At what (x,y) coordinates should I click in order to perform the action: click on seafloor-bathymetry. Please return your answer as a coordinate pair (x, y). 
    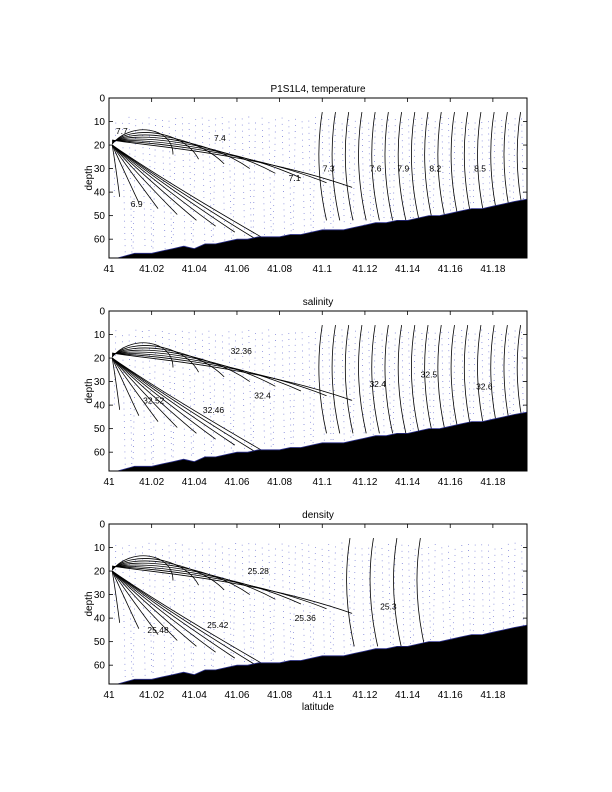
    Looking at the image, I should click on (322, 441).